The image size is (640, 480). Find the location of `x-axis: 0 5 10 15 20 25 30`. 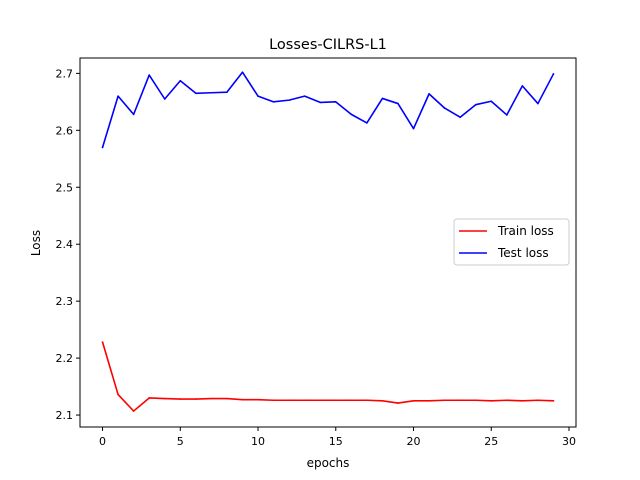

x-axis: 0 5 10 15 20 25 30 is located at coordinates (337, 437).